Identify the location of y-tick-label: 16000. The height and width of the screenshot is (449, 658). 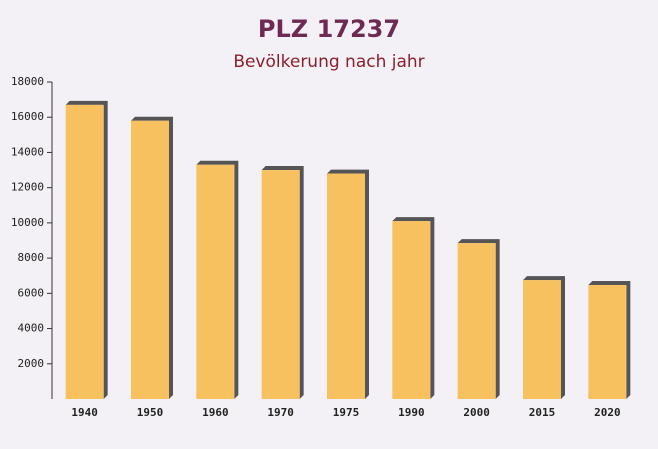
(27, 116).